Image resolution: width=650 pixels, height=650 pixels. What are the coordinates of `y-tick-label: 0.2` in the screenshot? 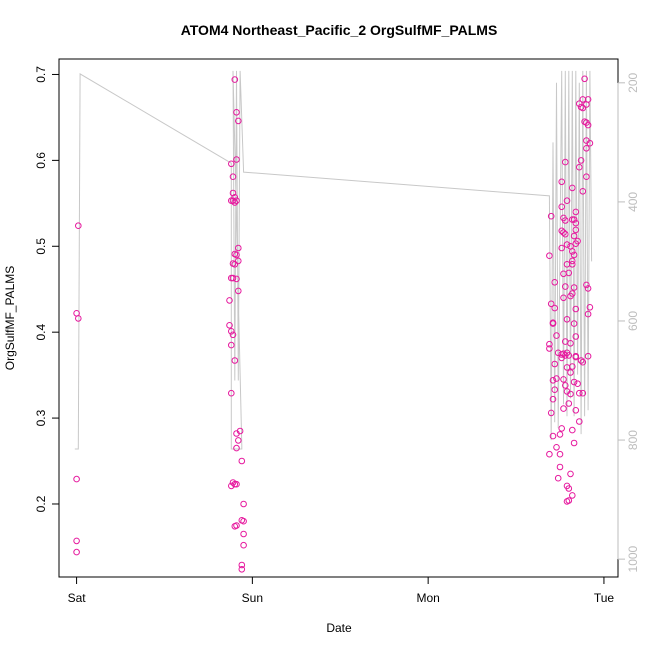 It's located at (41, 503).